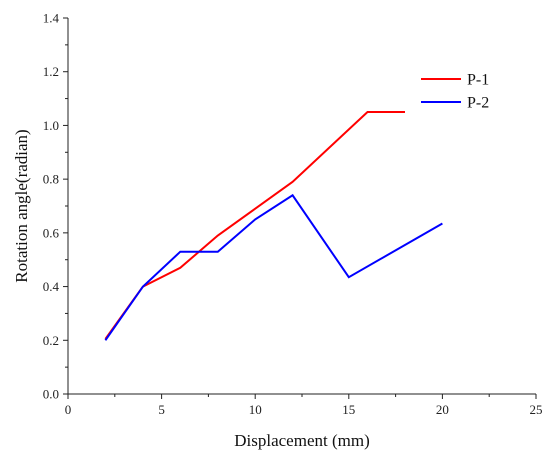 This screenshot has height=459, width=550. What do you see at coordinates (255, 409) in the screenshot?
I see `x-tick-label: 10` at bounding box center [255, 409].